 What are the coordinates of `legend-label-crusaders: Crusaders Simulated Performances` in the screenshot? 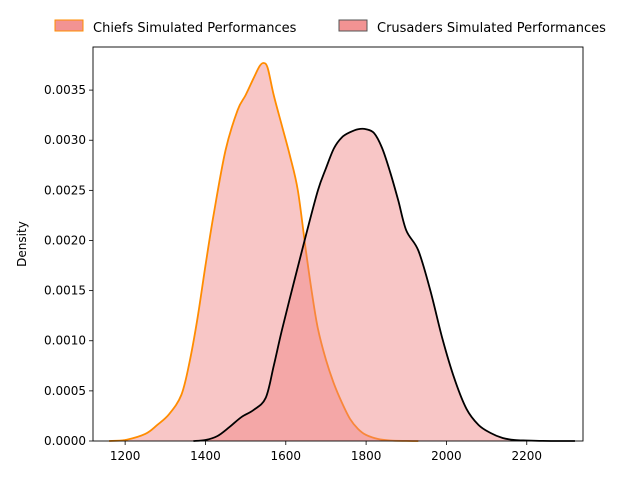 It's located at (491, 28).